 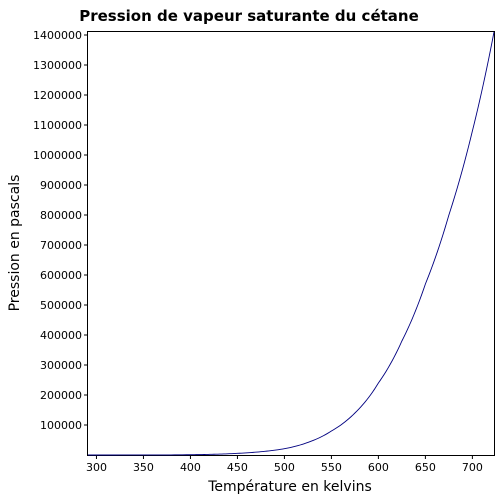 What do you see at coordinates (96, 467) in the screenshot?
I see `x-tick-label: 300` at bounding box center [96, 467].